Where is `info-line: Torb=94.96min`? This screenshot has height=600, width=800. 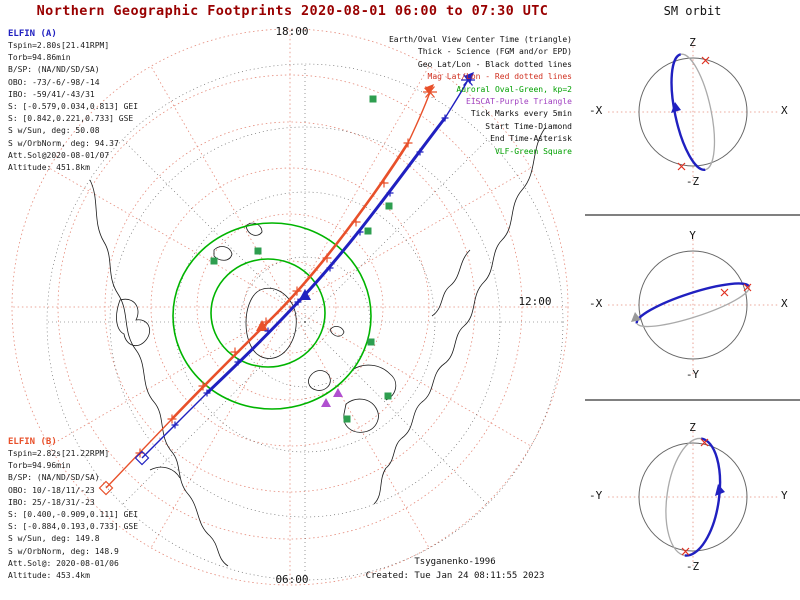
info-line: Torb=94.96min is located at coordinates (39, 466).